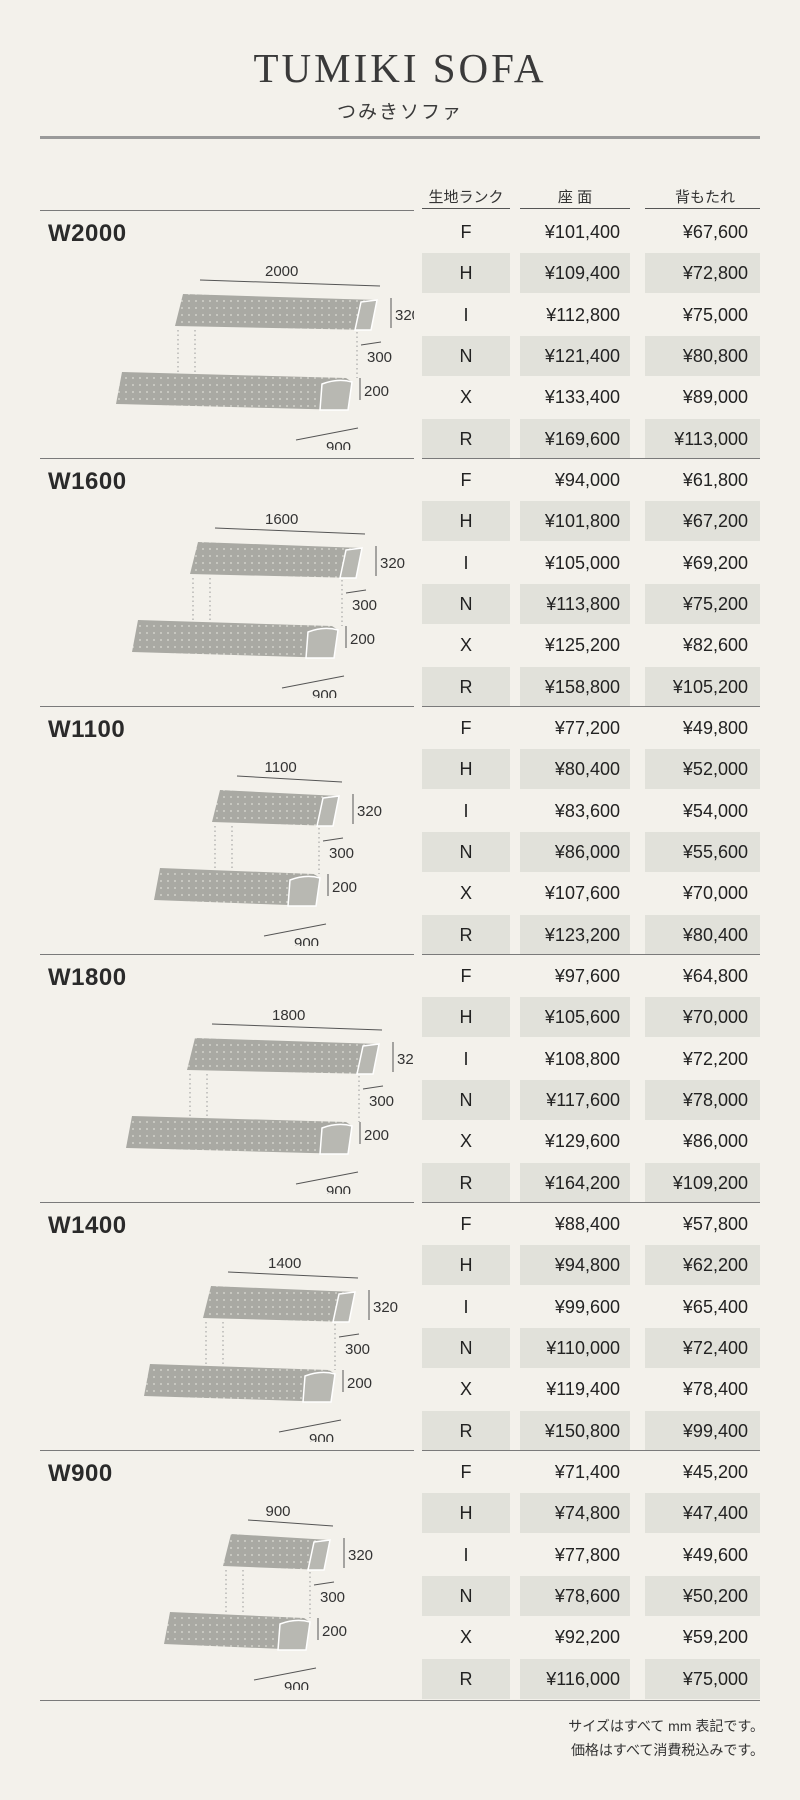 Image resolution: width=800 pixels, height=1800 pixels. Describe the element at coordinates (319, 1555) in the screenshot. I see `backrest-side` at that location.